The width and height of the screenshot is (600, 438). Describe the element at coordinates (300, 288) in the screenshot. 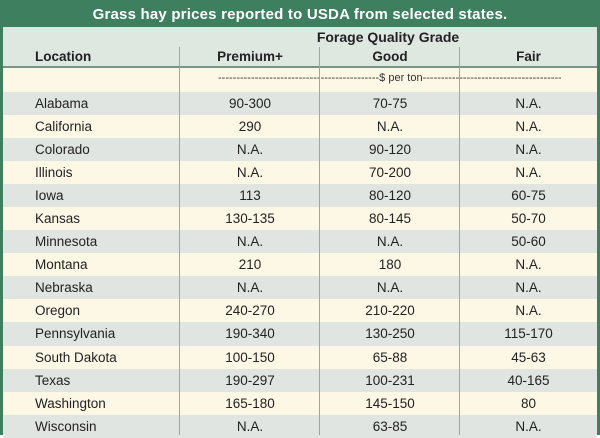

I see `table-row: Nebraska N.A. N.A. N.A.` at that location.